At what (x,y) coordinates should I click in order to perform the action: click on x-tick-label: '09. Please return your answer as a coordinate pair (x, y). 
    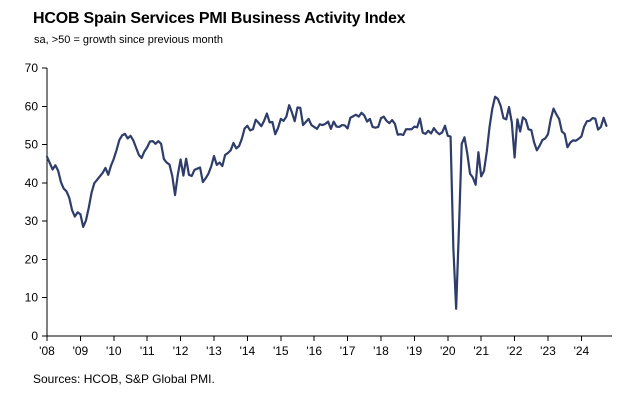
    Looking at the image, I should click on (81, 351).